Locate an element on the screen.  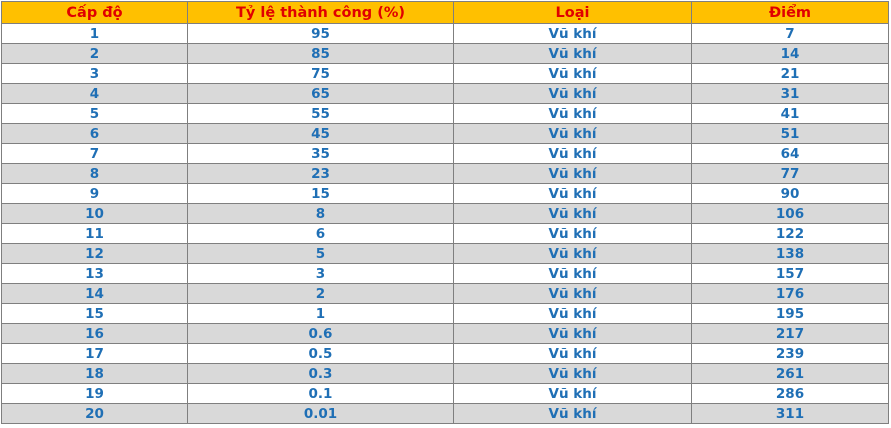
table-row: 13 3 Vũ khí 157 is located at coordinates (445, 273).